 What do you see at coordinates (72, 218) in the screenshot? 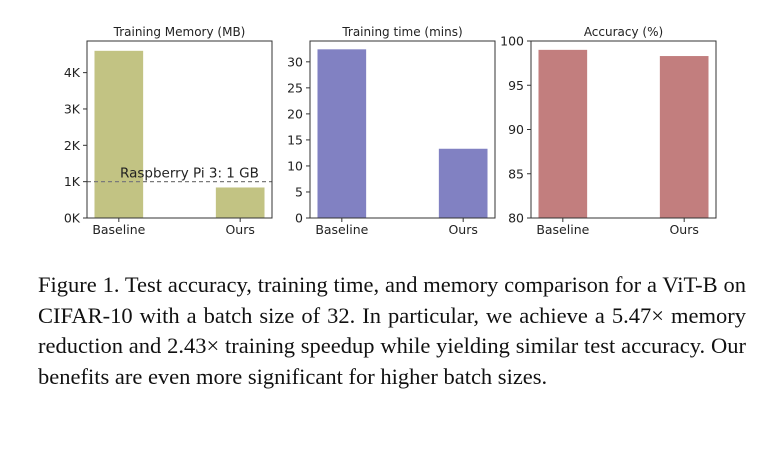
I see `y-tick-label: 0K` at bounding box center [72, 218].